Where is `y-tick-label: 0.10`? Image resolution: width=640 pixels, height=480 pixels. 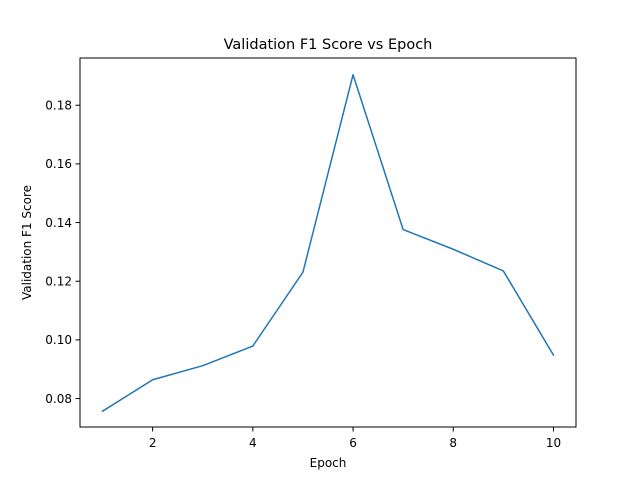
y-tick-label: 0.10 is located at coordinates (58, 340).